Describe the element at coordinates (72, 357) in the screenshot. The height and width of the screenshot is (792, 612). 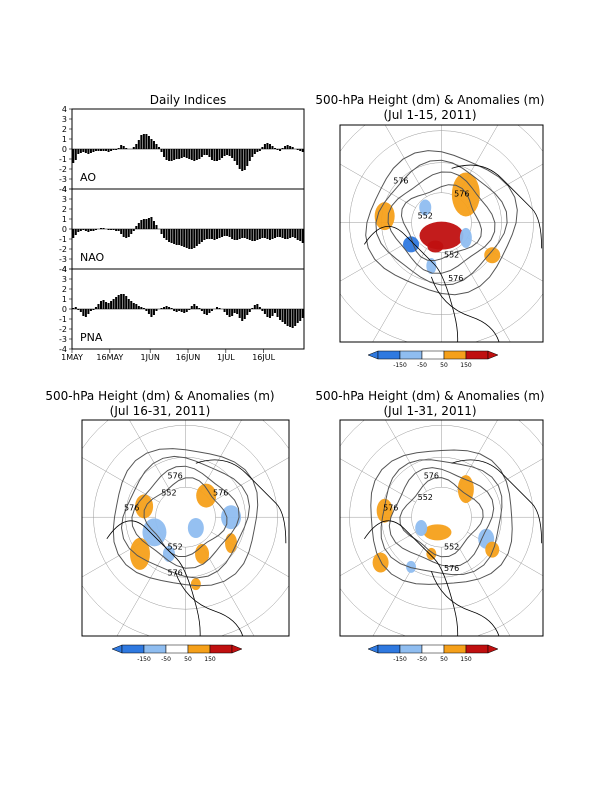
I see `x-tick-label: 1MAY` at that location.